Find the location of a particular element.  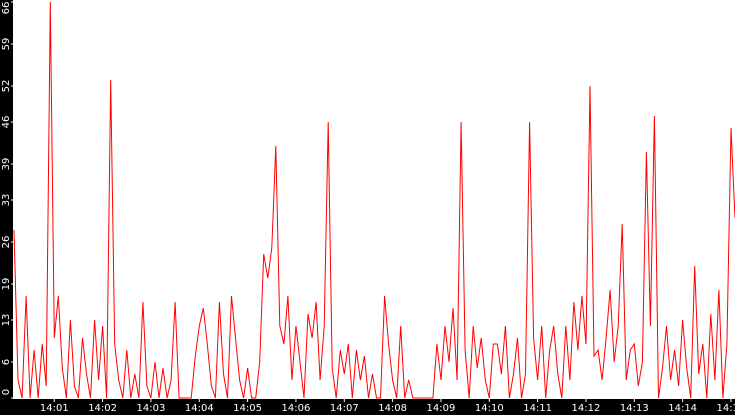

x-tick-label: 14:05 is located at coordinates (247, 408).